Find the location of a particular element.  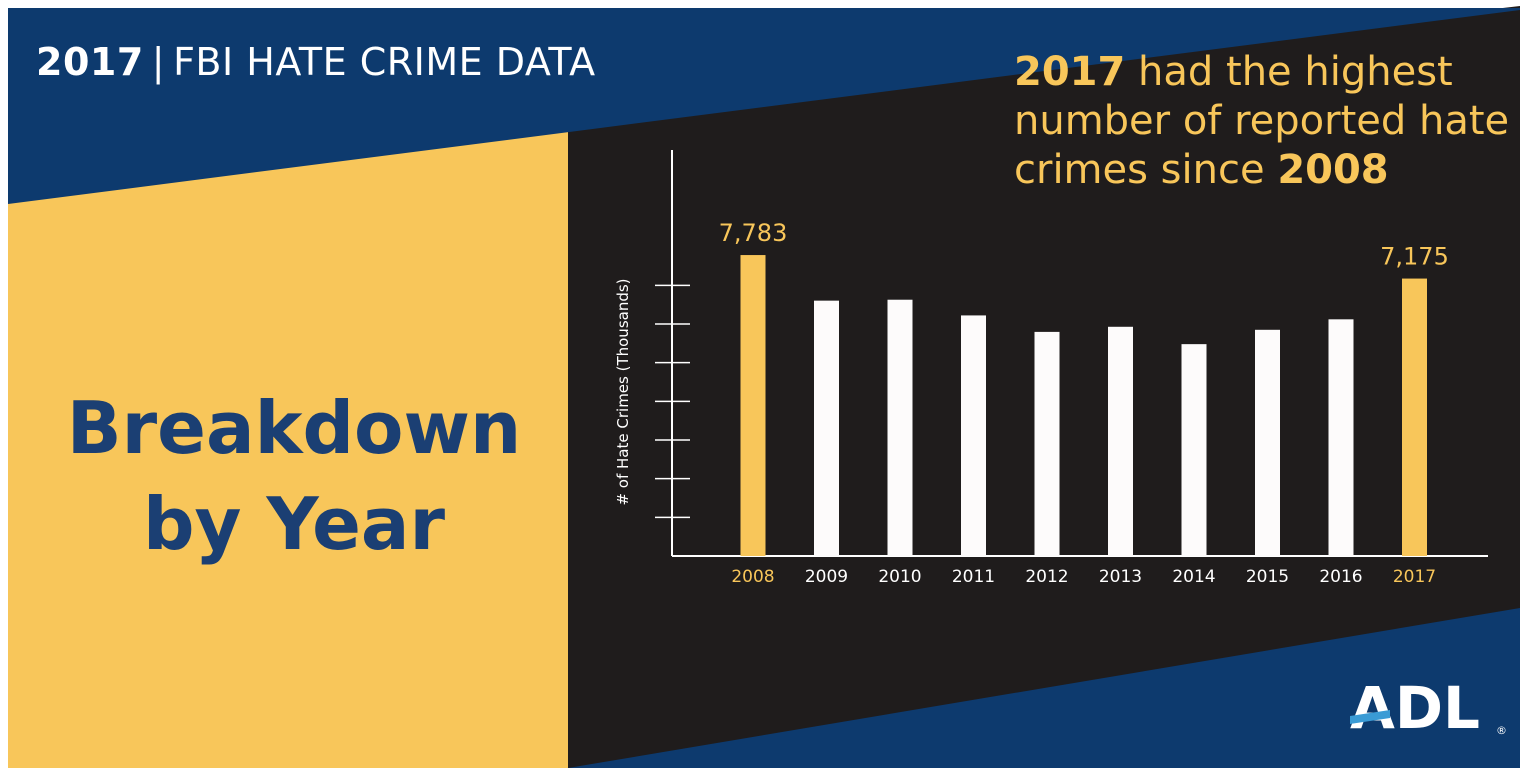

bar-2012 is located at coordinates (1047, 443).